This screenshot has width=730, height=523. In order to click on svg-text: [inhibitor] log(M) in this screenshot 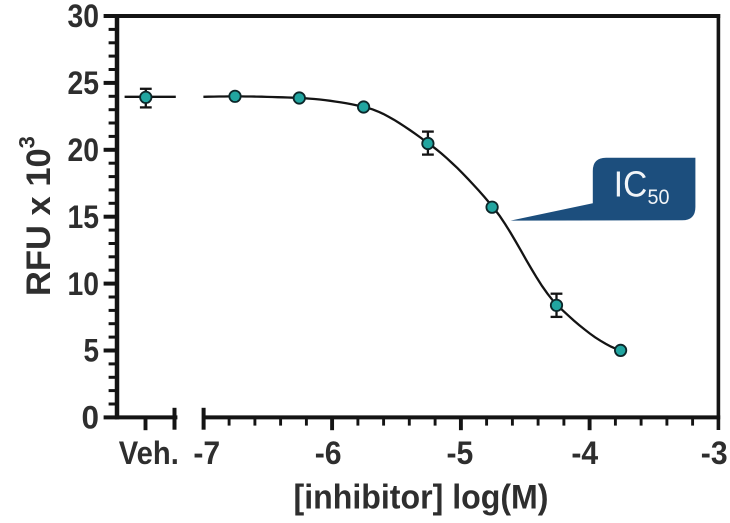, I will do `click(421, 498)`.